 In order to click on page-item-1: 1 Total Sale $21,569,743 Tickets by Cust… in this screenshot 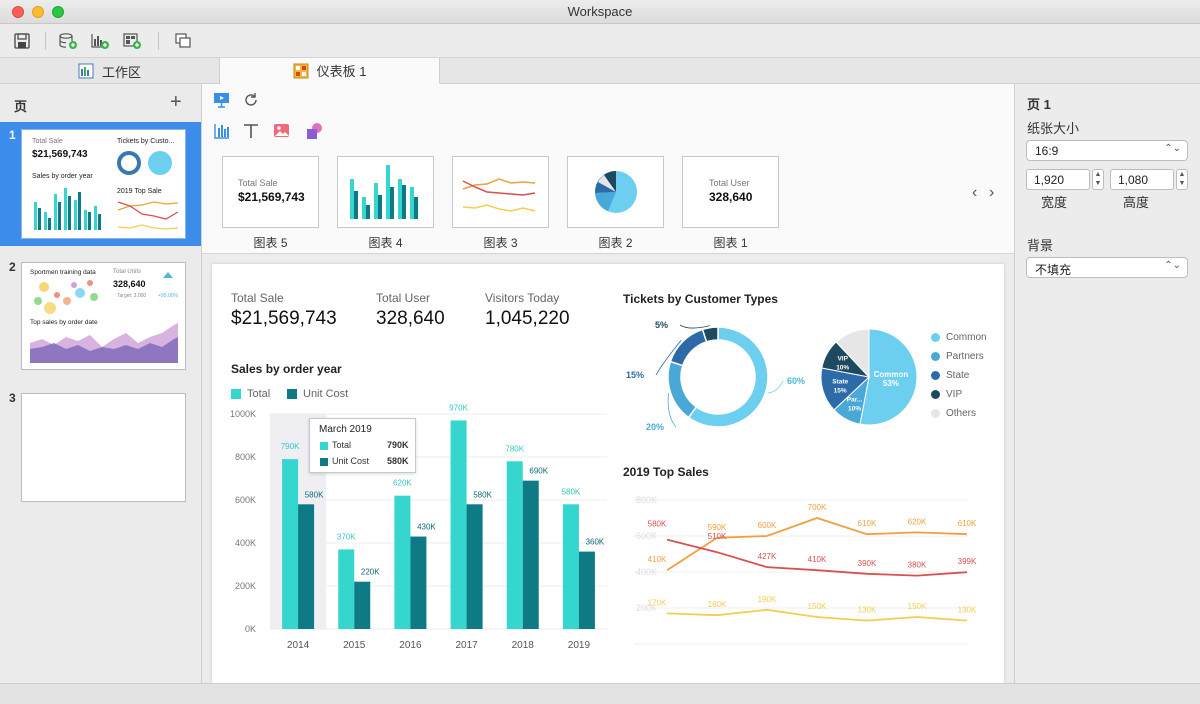, I will do `click(100, 184)`.